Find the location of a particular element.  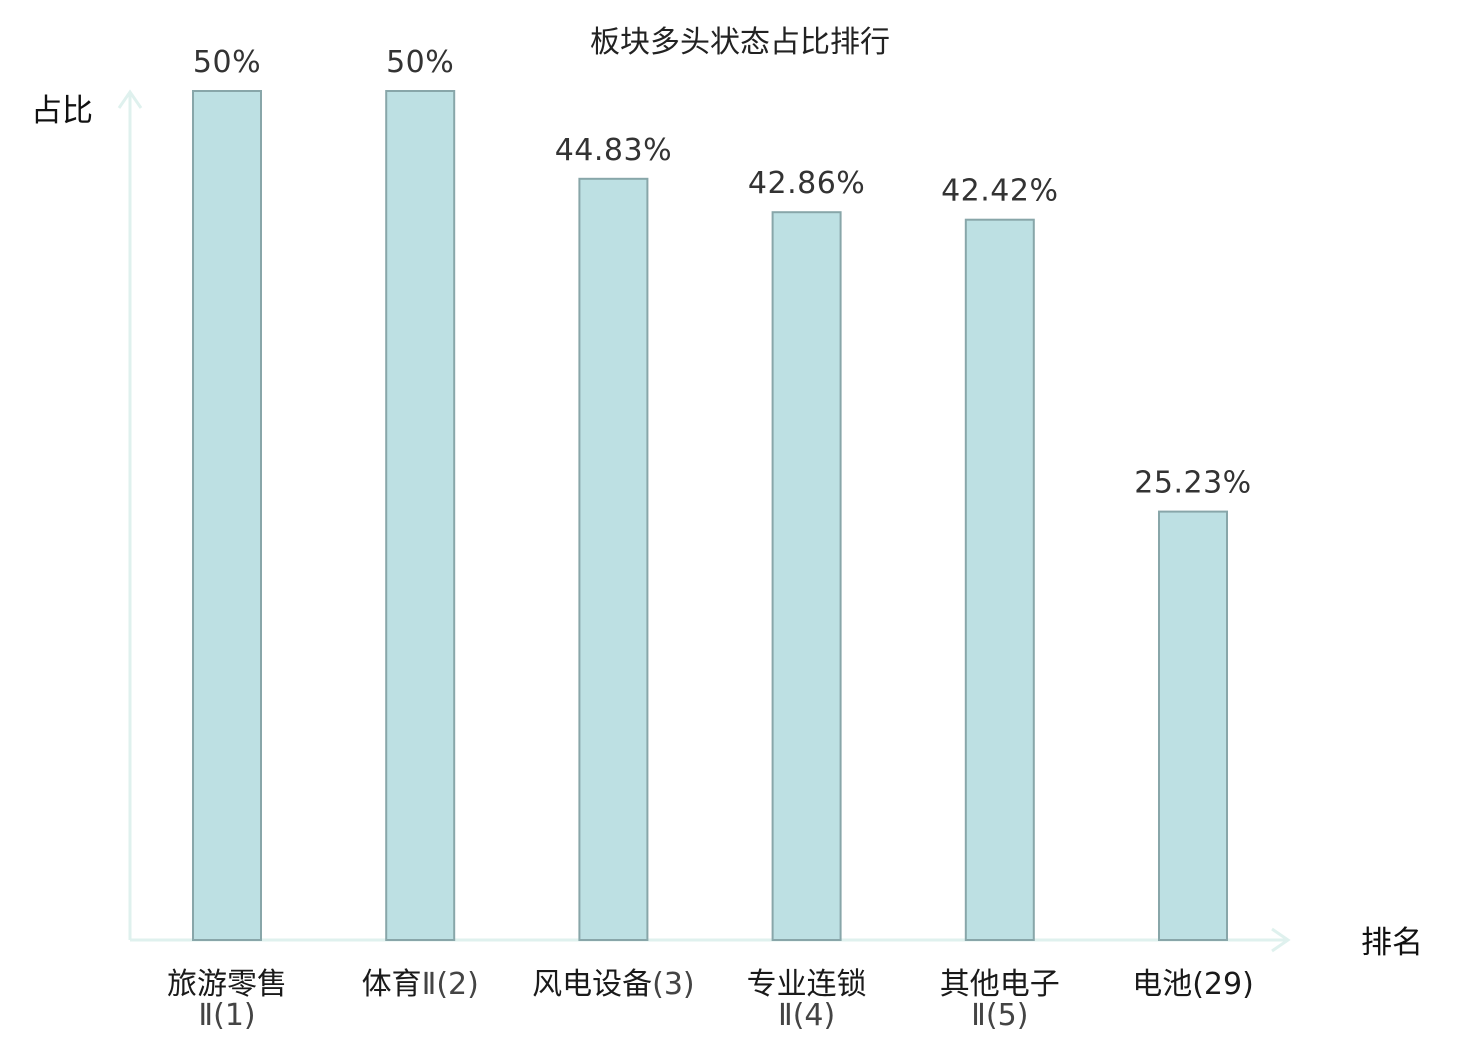

y-axis-label: 占比 is located at coordinates (62, 111).